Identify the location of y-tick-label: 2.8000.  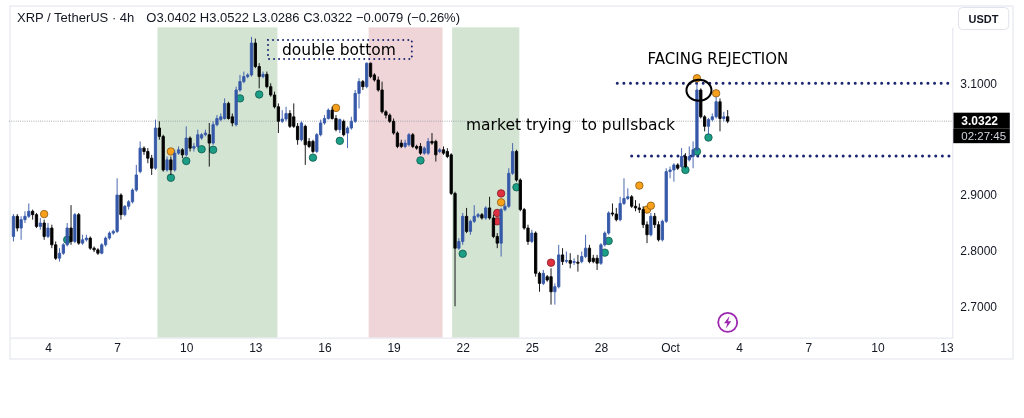
(979, 251).